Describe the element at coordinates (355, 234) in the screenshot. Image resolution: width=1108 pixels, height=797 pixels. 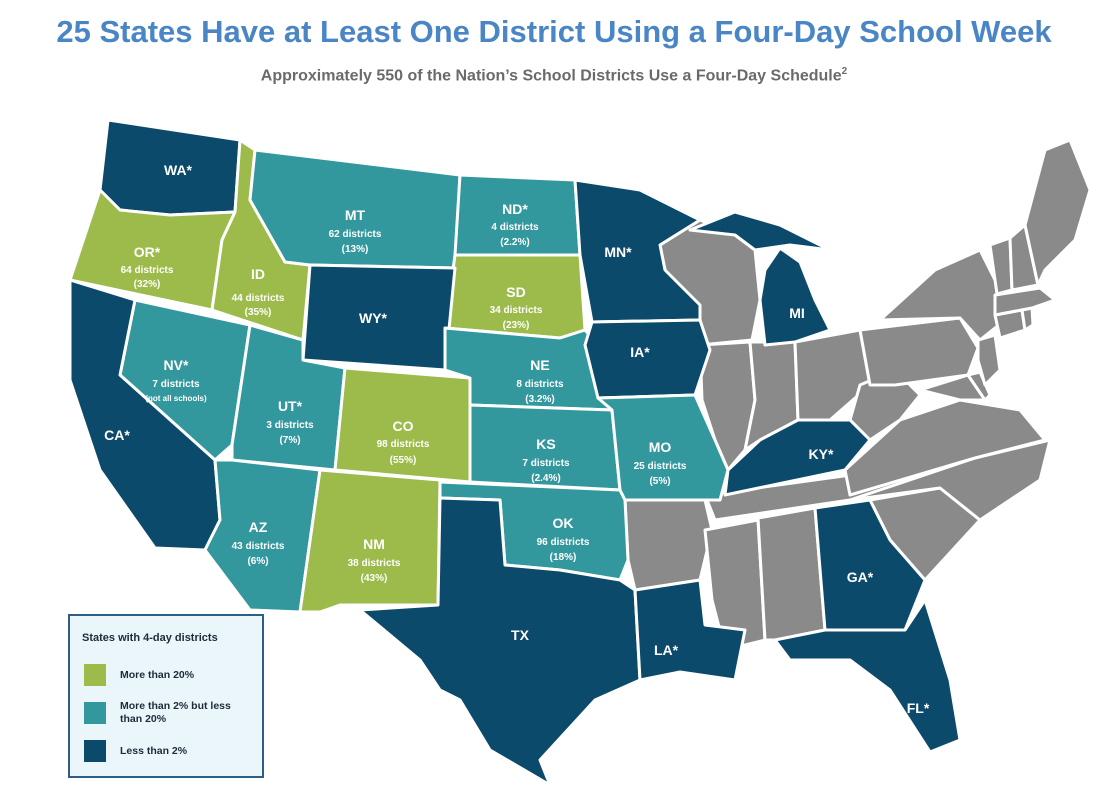
I see `svg-text: 62 districts` at that location.